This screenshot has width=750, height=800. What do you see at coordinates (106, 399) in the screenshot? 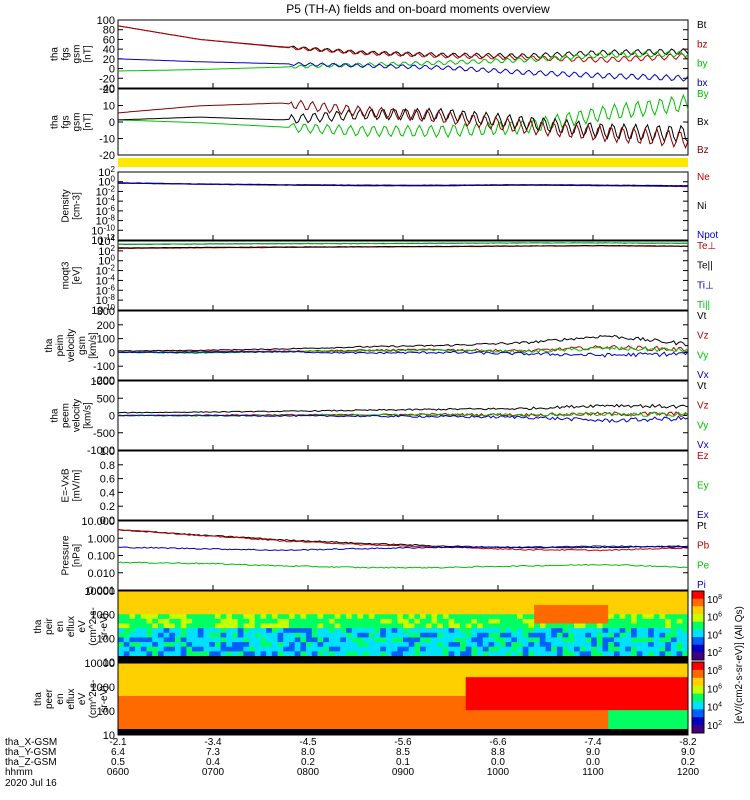
I see `y-tick-label: 500` at bounding box center [106, 399].